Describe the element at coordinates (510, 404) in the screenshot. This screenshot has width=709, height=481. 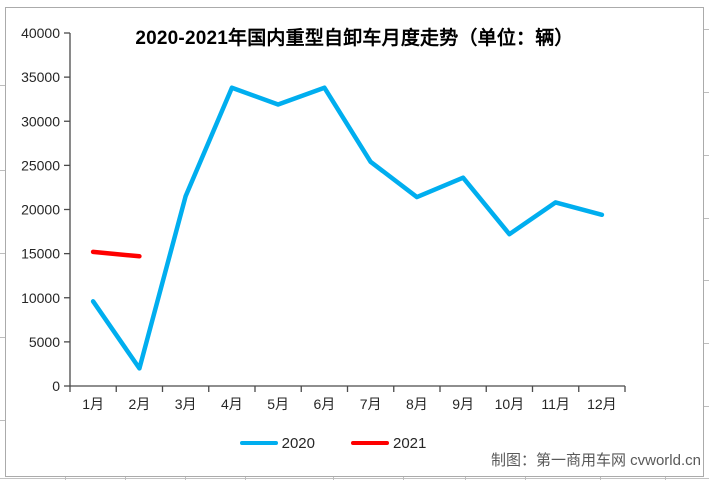
I see `x-tick-label: 10月` at that location.